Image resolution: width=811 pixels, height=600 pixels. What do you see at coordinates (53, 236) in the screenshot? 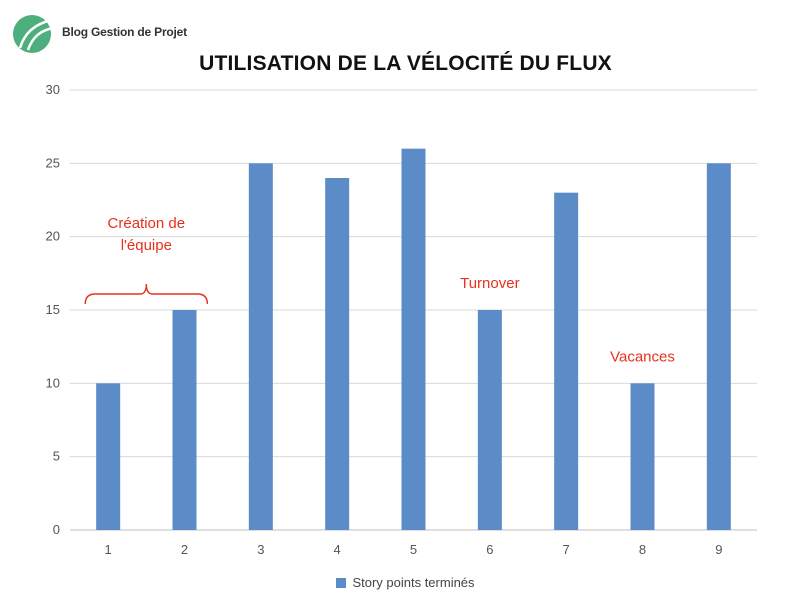
I see `y-tick-label: 20` at bounding box center [53, 236].